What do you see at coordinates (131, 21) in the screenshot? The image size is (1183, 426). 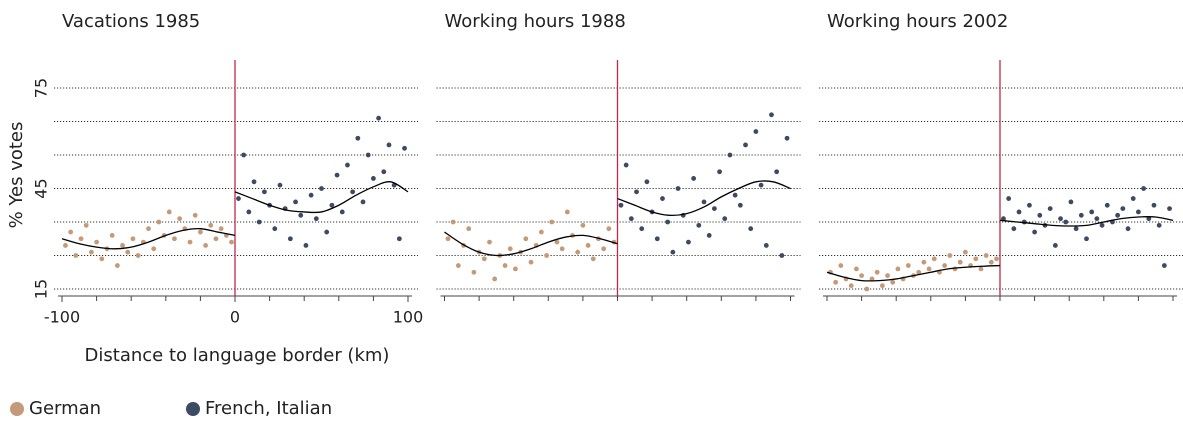 I see `panel-title: Vacations 1985` at bounding box center [131, 21].